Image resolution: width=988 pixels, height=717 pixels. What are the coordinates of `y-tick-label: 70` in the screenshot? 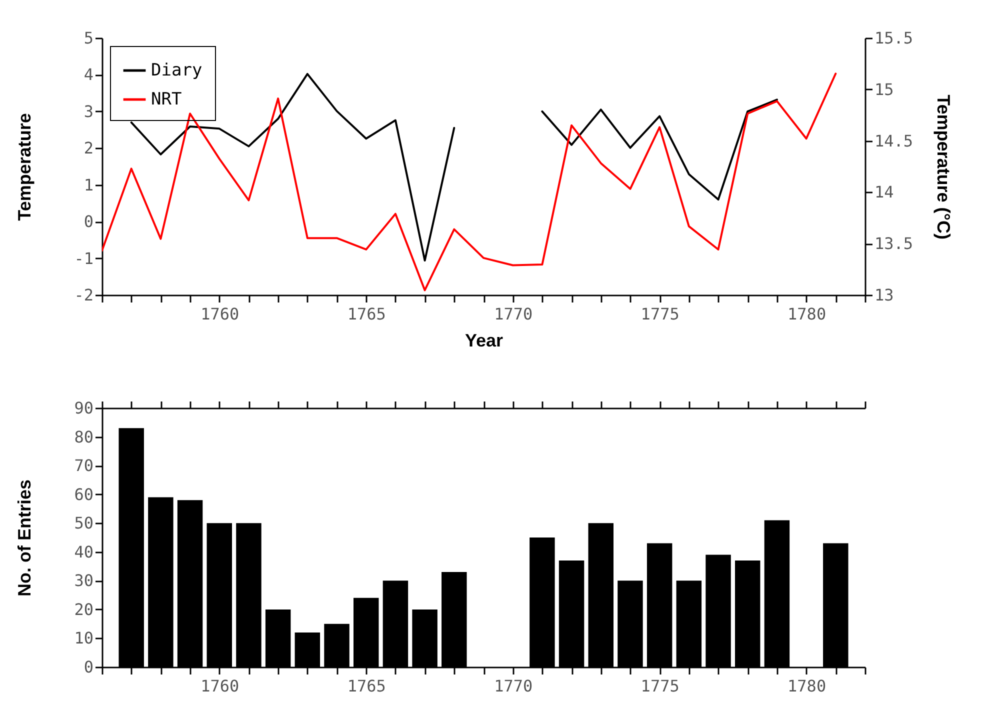 It's located at (84, 466).